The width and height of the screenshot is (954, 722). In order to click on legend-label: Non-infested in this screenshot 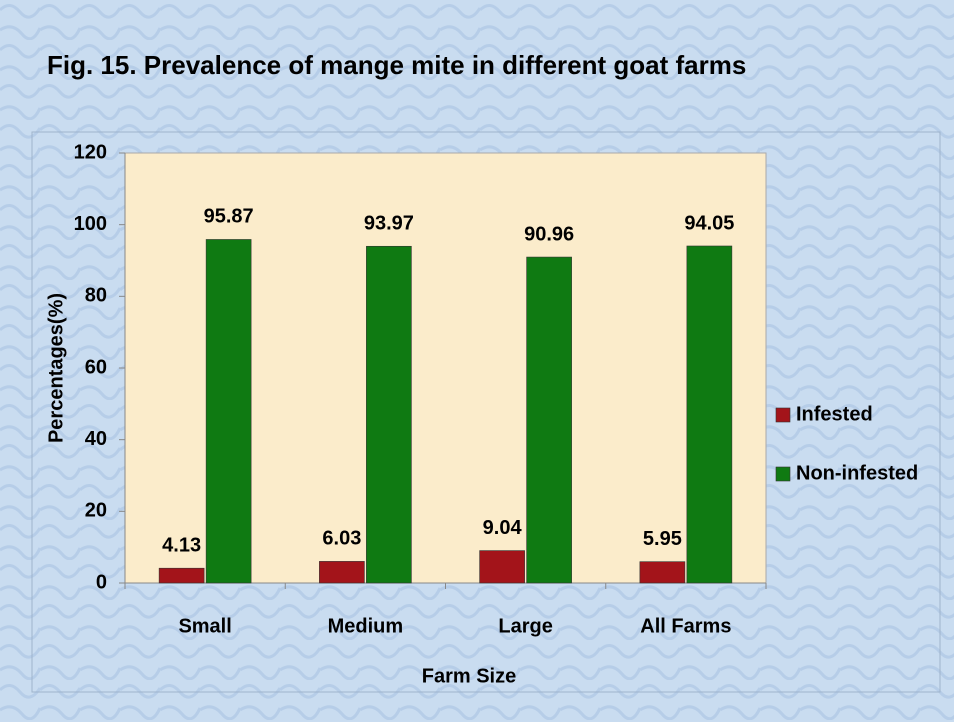, I will do `click(857, 473)`.